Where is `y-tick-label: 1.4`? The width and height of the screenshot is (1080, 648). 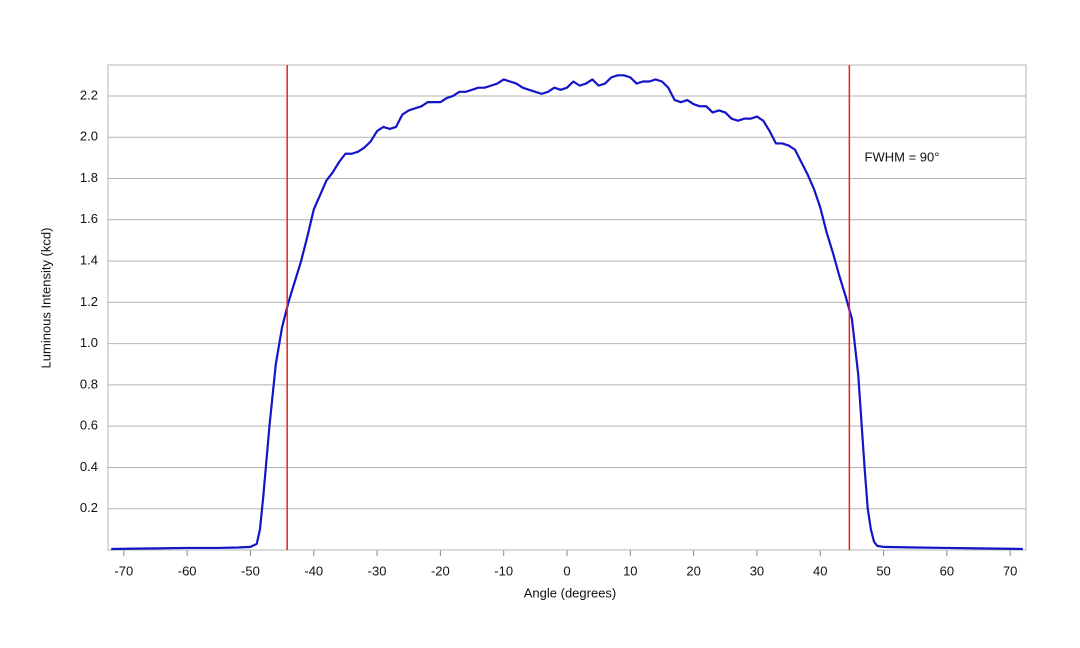 y-tick-label: 1.4 is located at coordinates (89, 260).